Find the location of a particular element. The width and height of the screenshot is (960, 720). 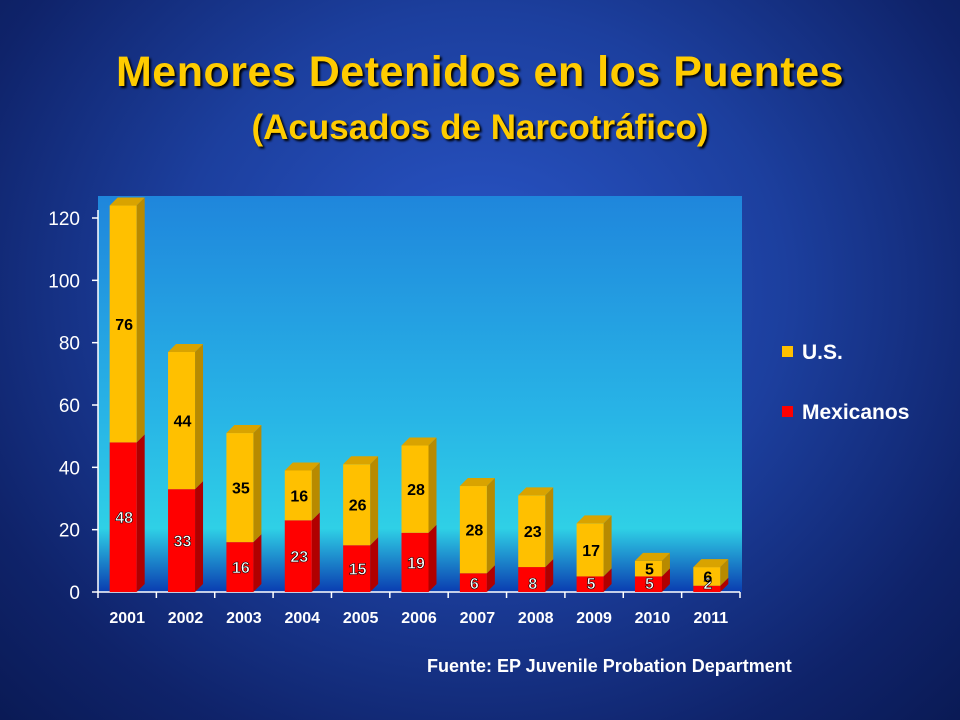

data-label-us: 16 is located at coordinates (299, 496).